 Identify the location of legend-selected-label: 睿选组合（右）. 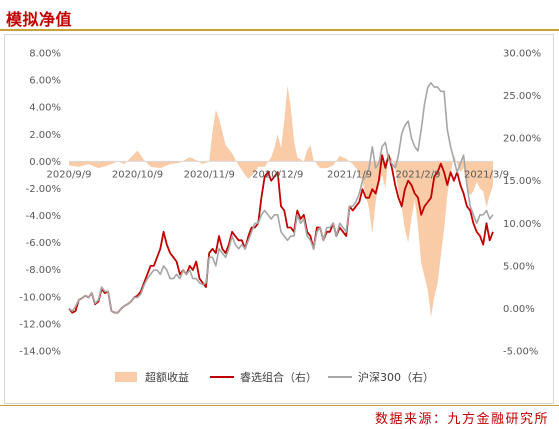
(278, 377).